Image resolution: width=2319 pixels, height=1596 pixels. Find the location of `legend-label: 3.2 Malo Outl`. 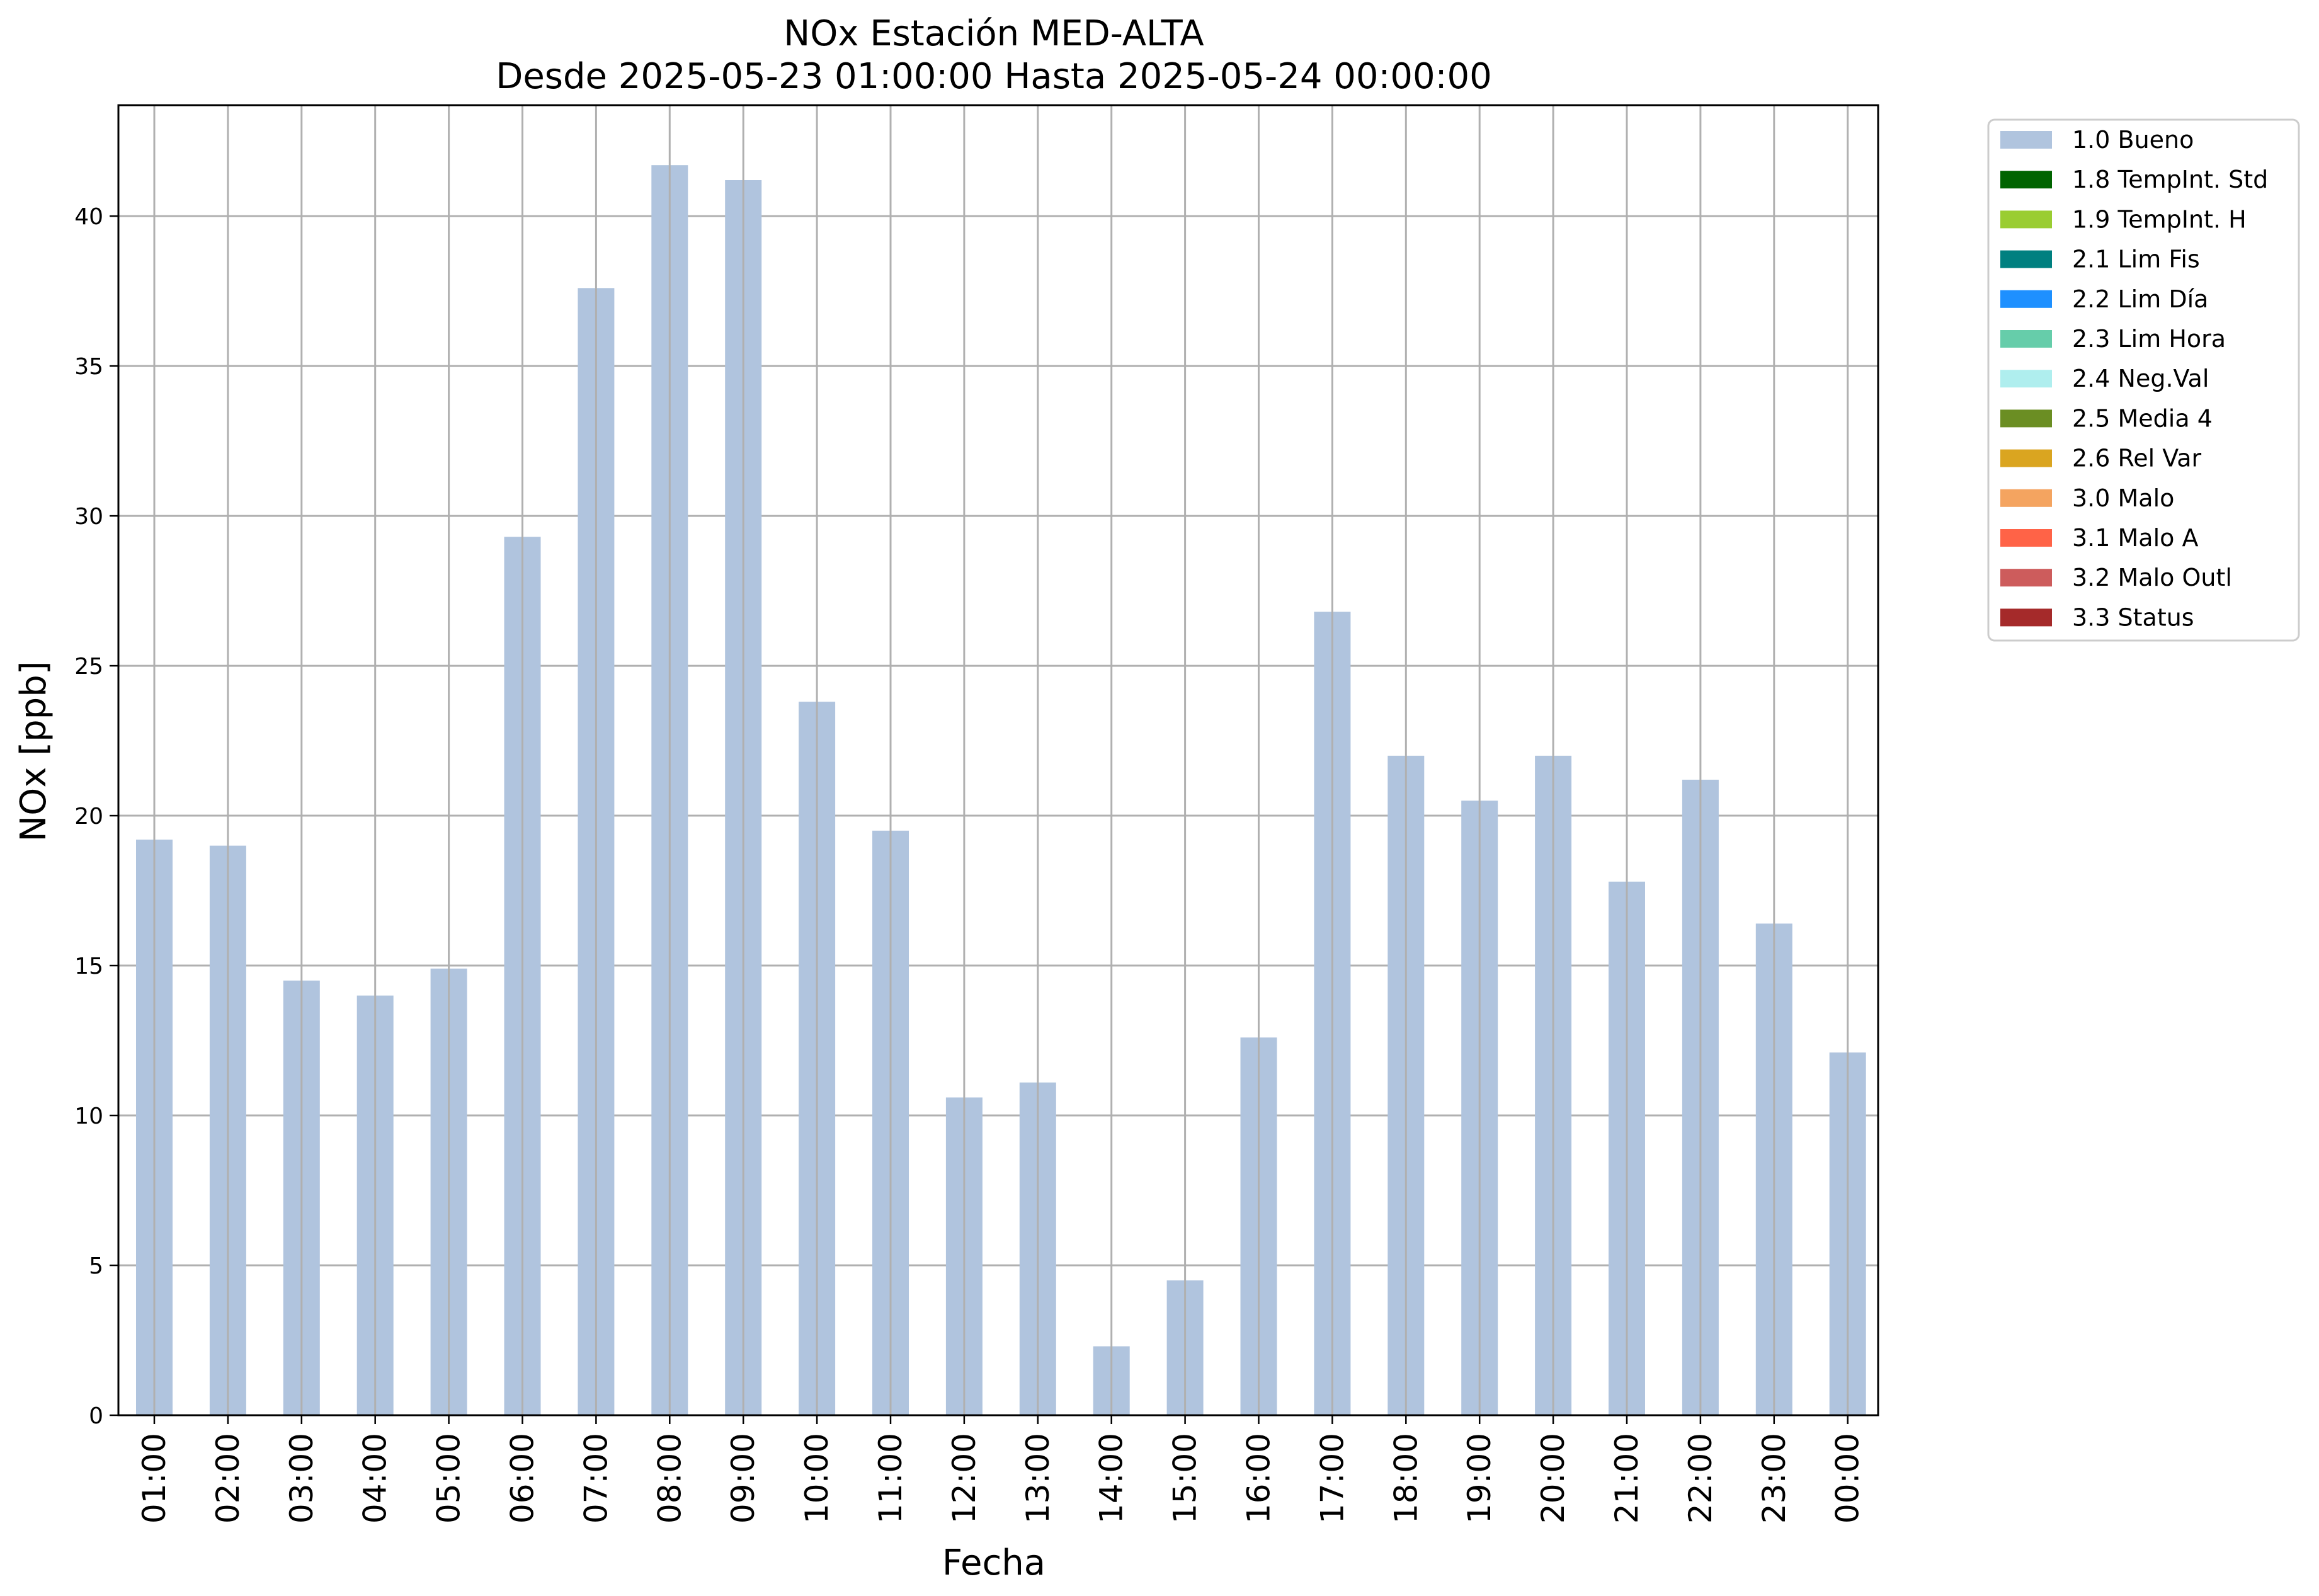

legend-label: 3.2 Malo Outl is located at coordinates (2152, 577).